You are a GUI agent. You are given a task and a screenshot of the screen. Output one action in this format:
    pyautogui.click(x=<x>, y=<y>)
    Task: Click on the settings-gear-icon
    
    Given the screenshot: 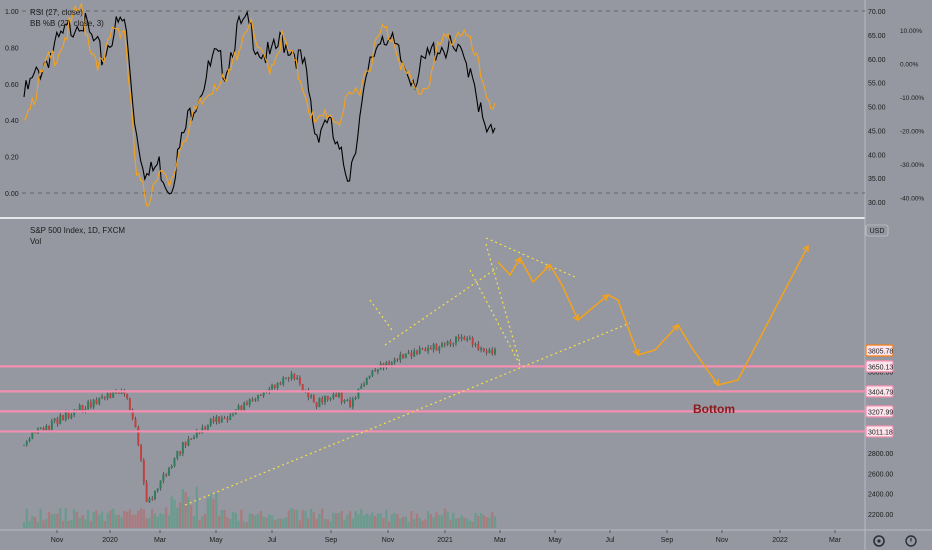 What is the action you would take?
    pyautogui.click(x=879, y=541)
    